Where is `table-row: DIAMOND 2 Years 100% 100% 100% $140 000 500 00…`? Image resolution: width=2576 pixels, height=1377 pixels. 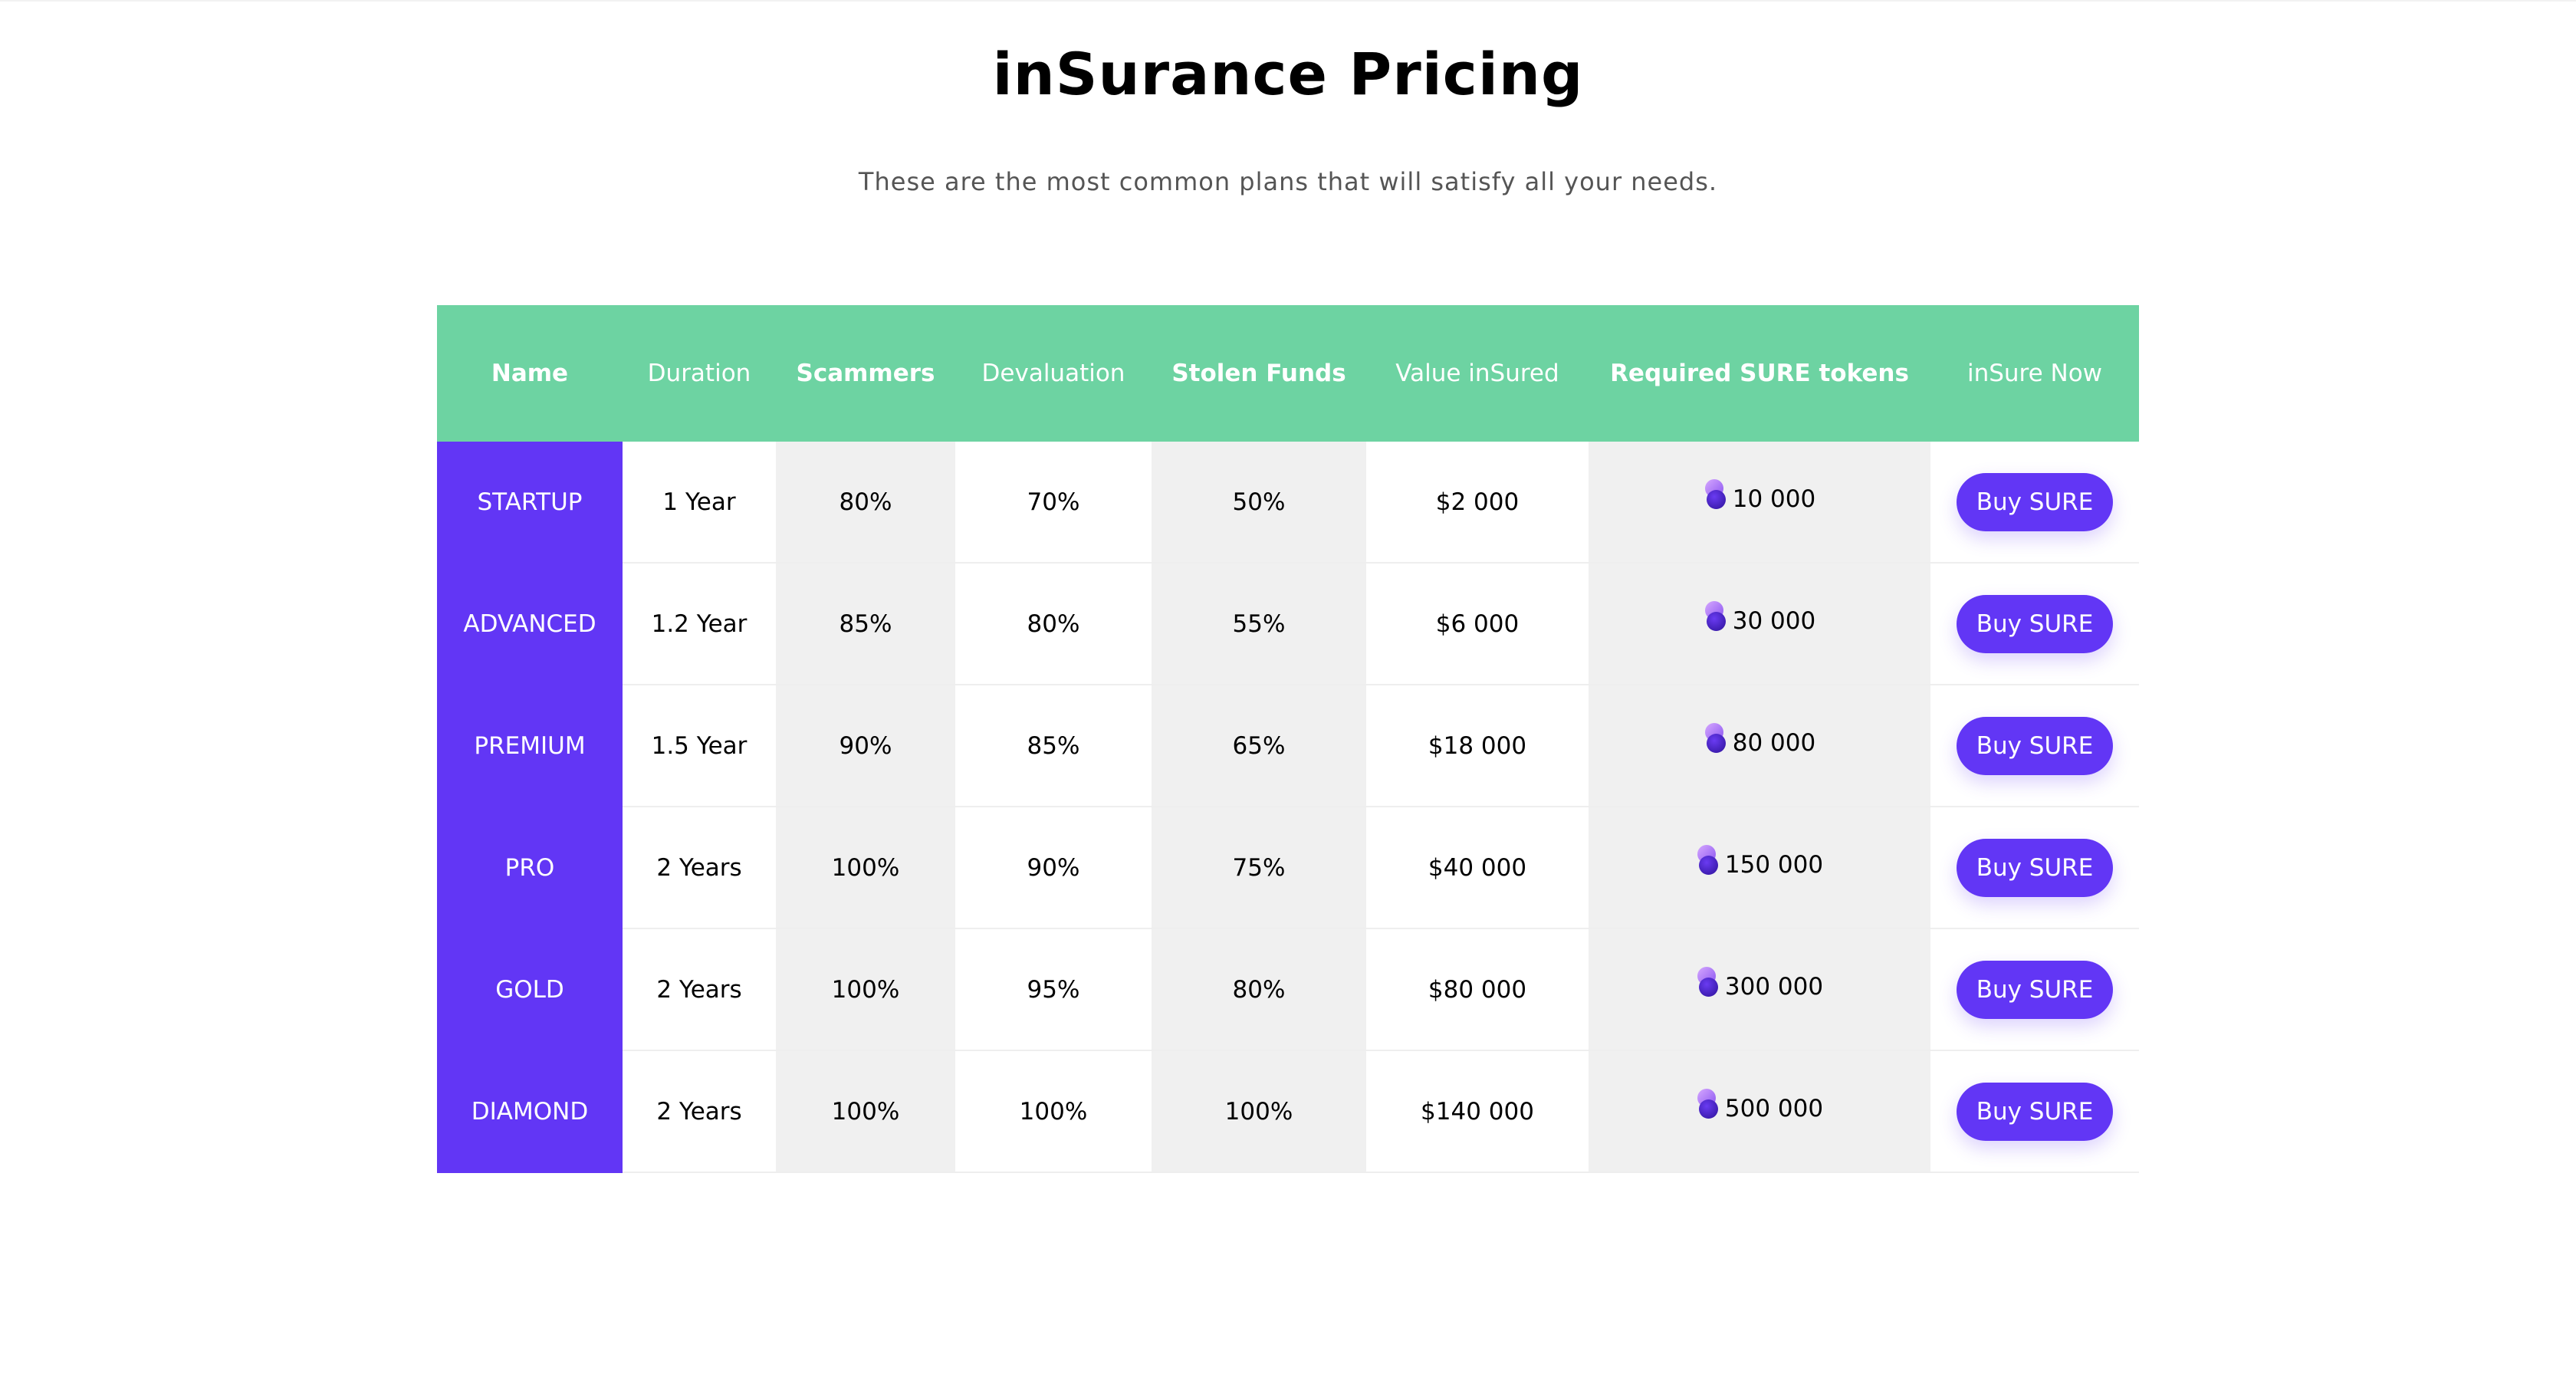
table-row: DIAMOND 2 Years 100% 100% 100% $140 000 500 00… is located at coordinates (1288, 1111).